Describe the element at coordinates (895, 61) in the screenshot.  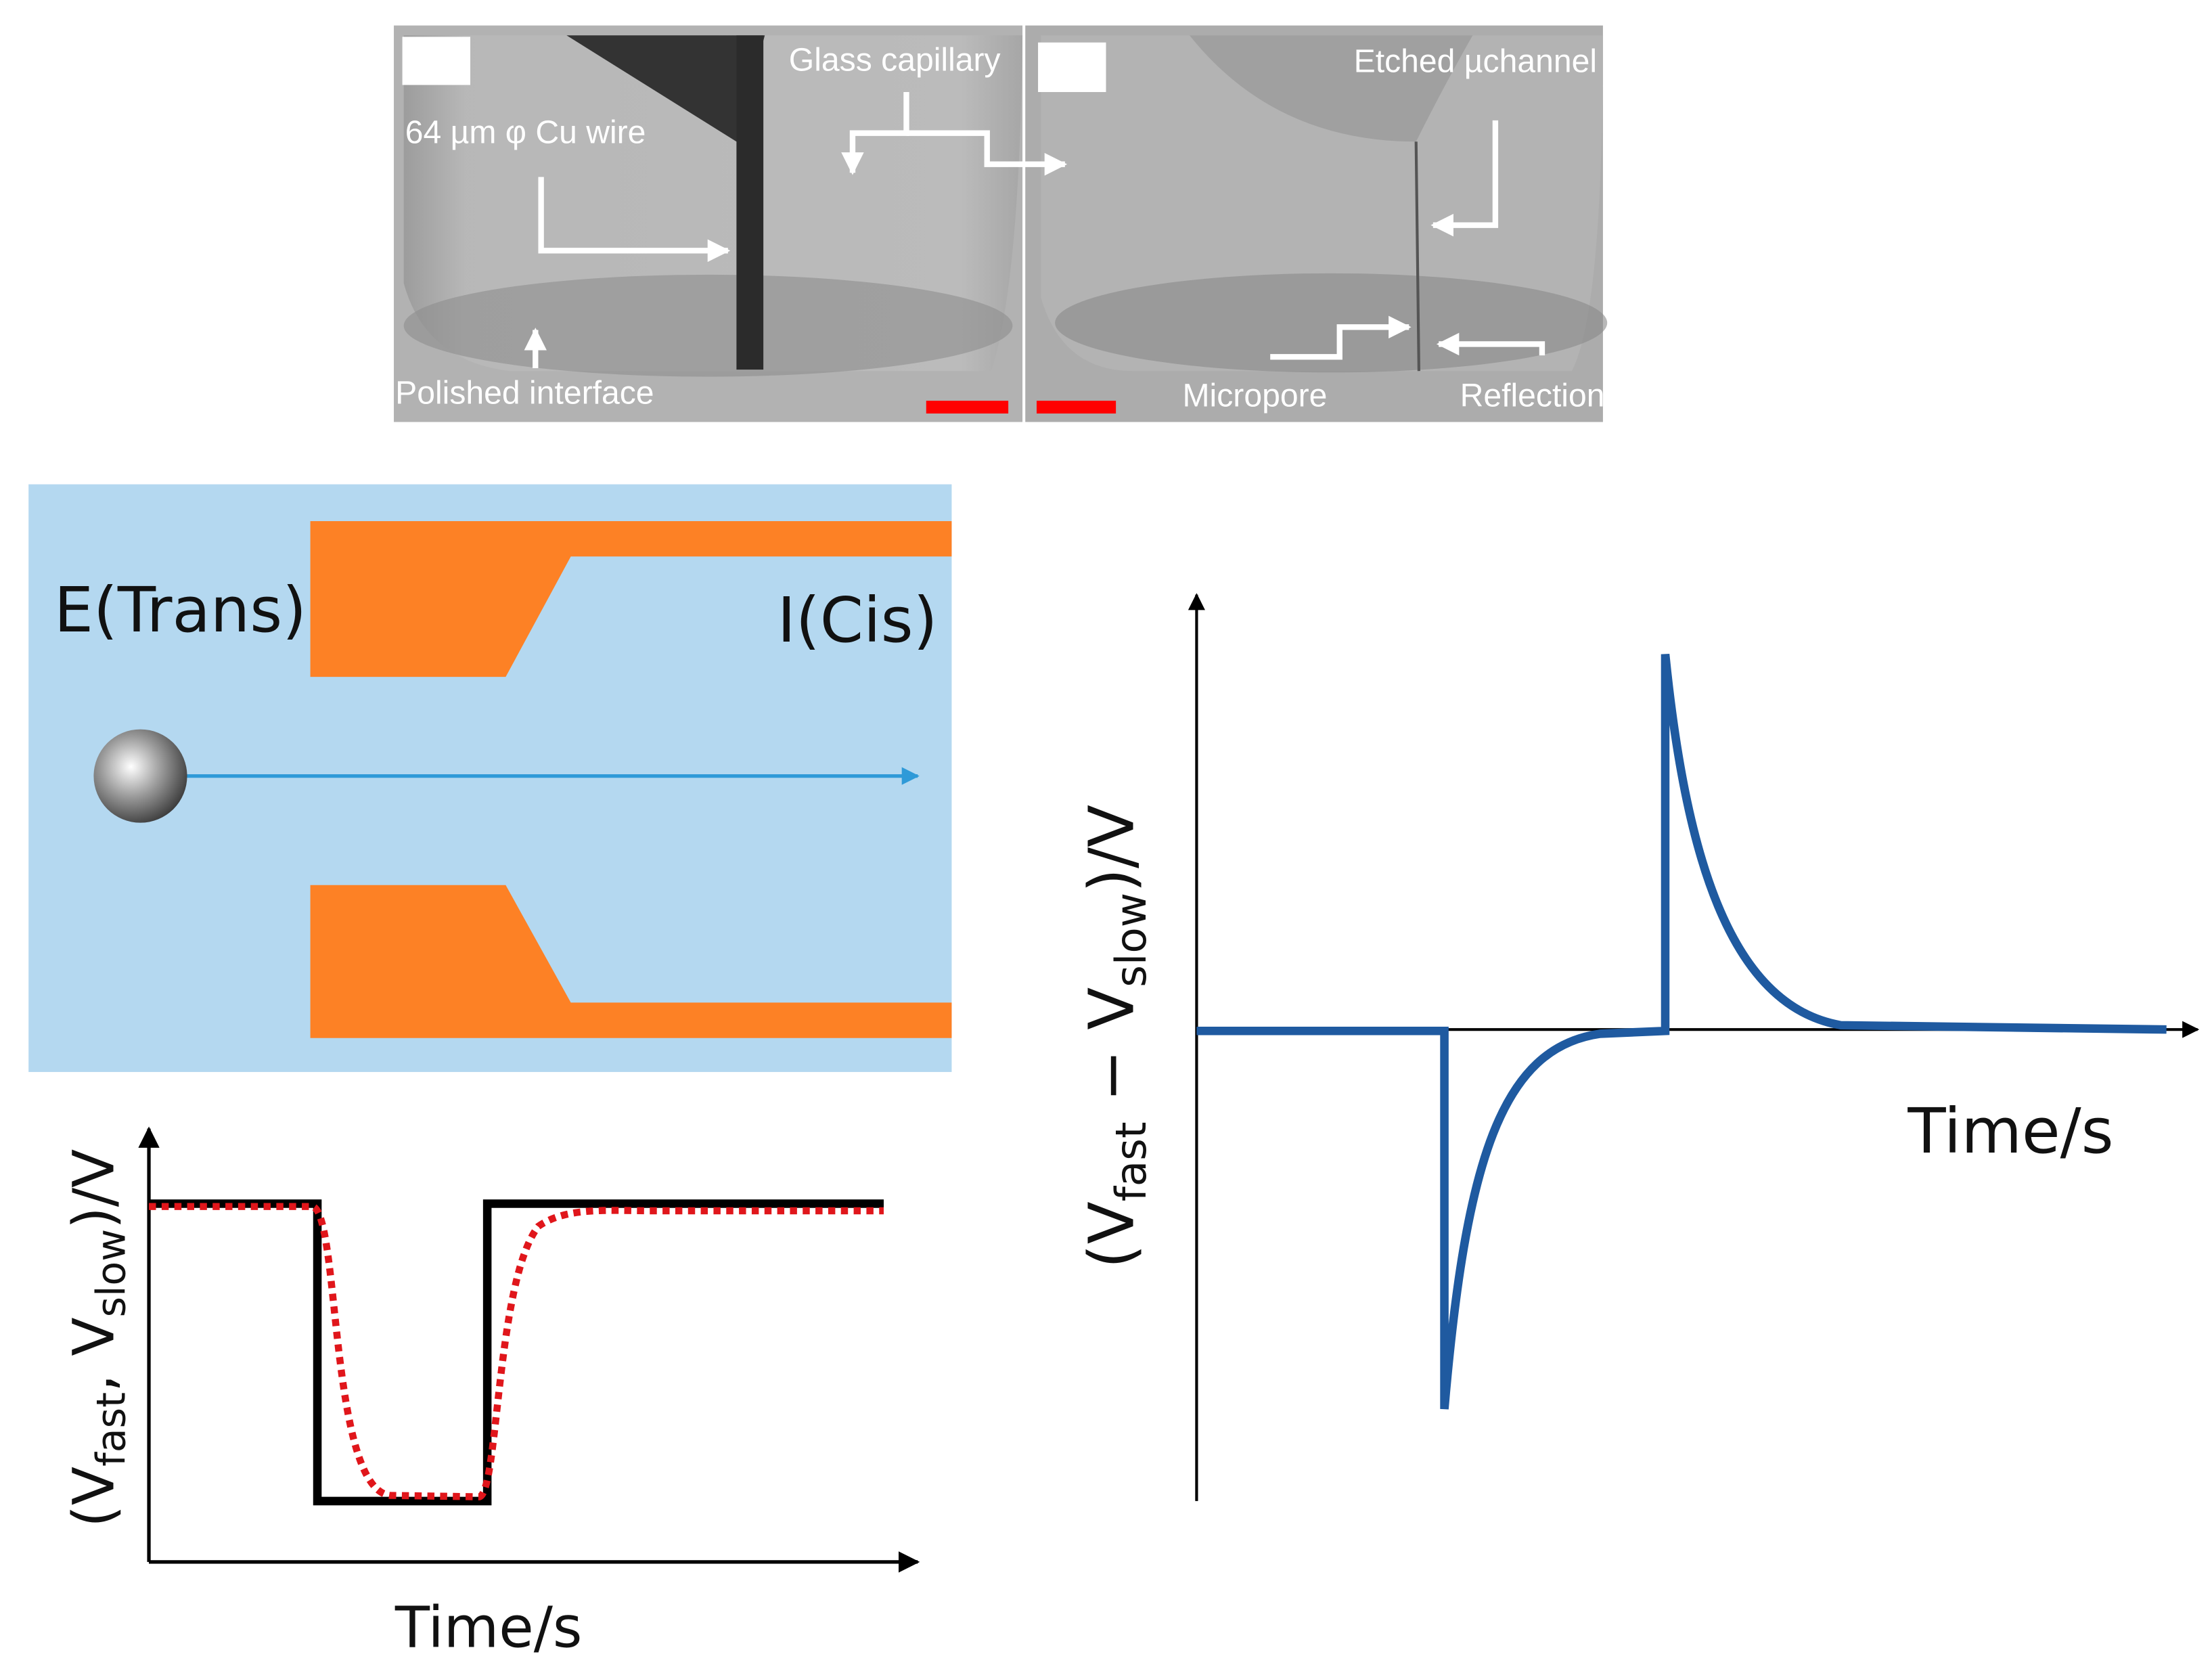
I see `label-glass-capillary: Glass capillary` at that location.